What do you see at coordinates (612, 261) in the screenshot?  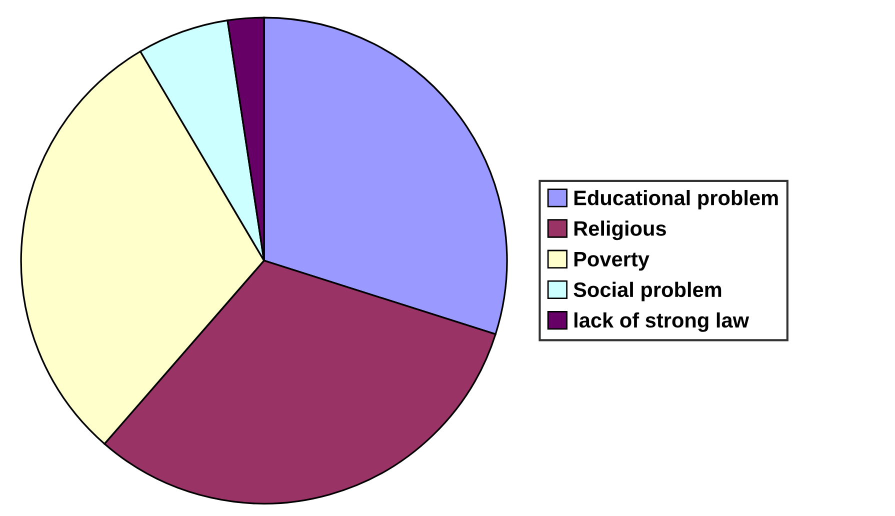 I see `legend-label: Poverty` at bounding box center [612, 261].